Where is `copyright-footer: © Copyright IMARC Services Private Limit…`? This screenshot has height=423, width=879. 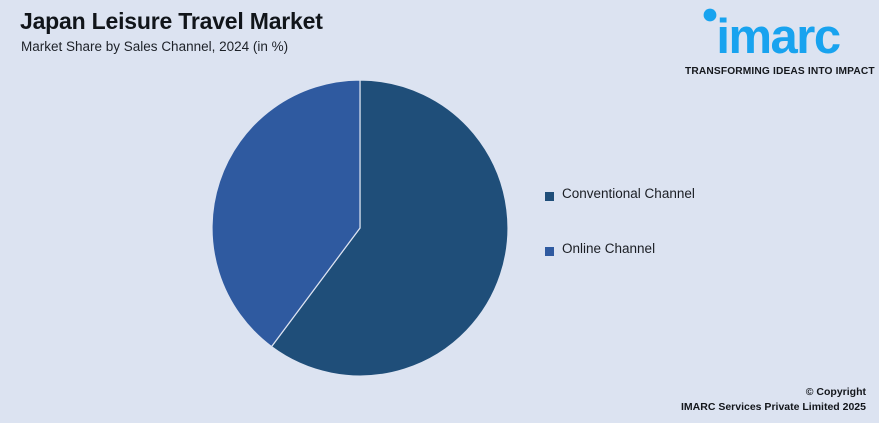 copyright-footer: © Copyright IMARC Services Private Limit… is located at coordinates (773, 400).